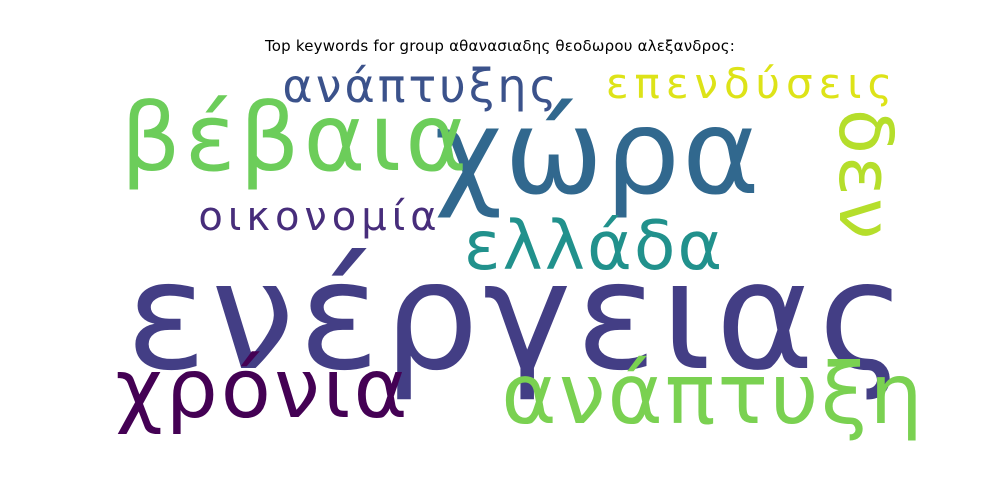 This screenshot has width=1000, height=500. What do you see at coordinates (713, 394) in the screenshot?
I see `word-3: ανάπτυξη` at bounding box center [713, 394].